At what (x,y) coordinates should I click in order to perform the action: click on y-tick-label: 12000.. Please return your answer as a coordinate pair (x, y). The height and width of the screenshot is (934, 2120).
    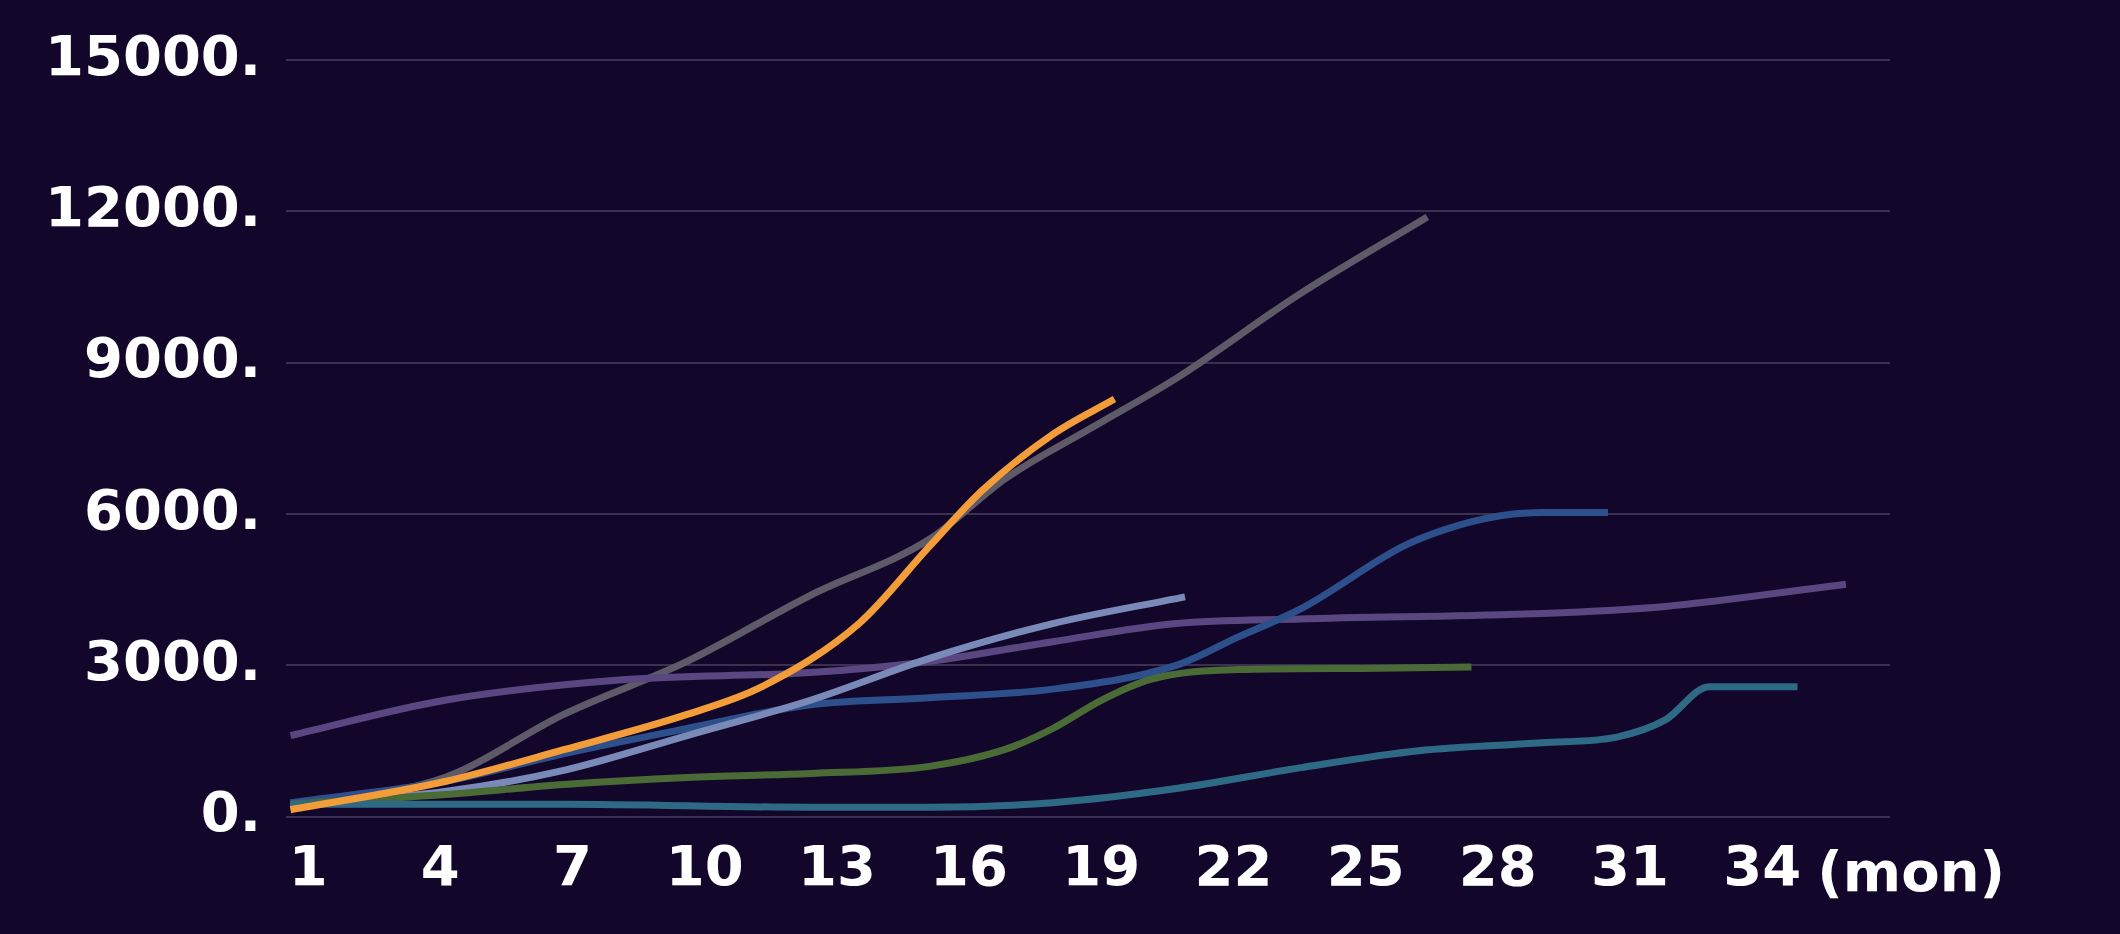
    Looking at the image, I should click on (153, 206).